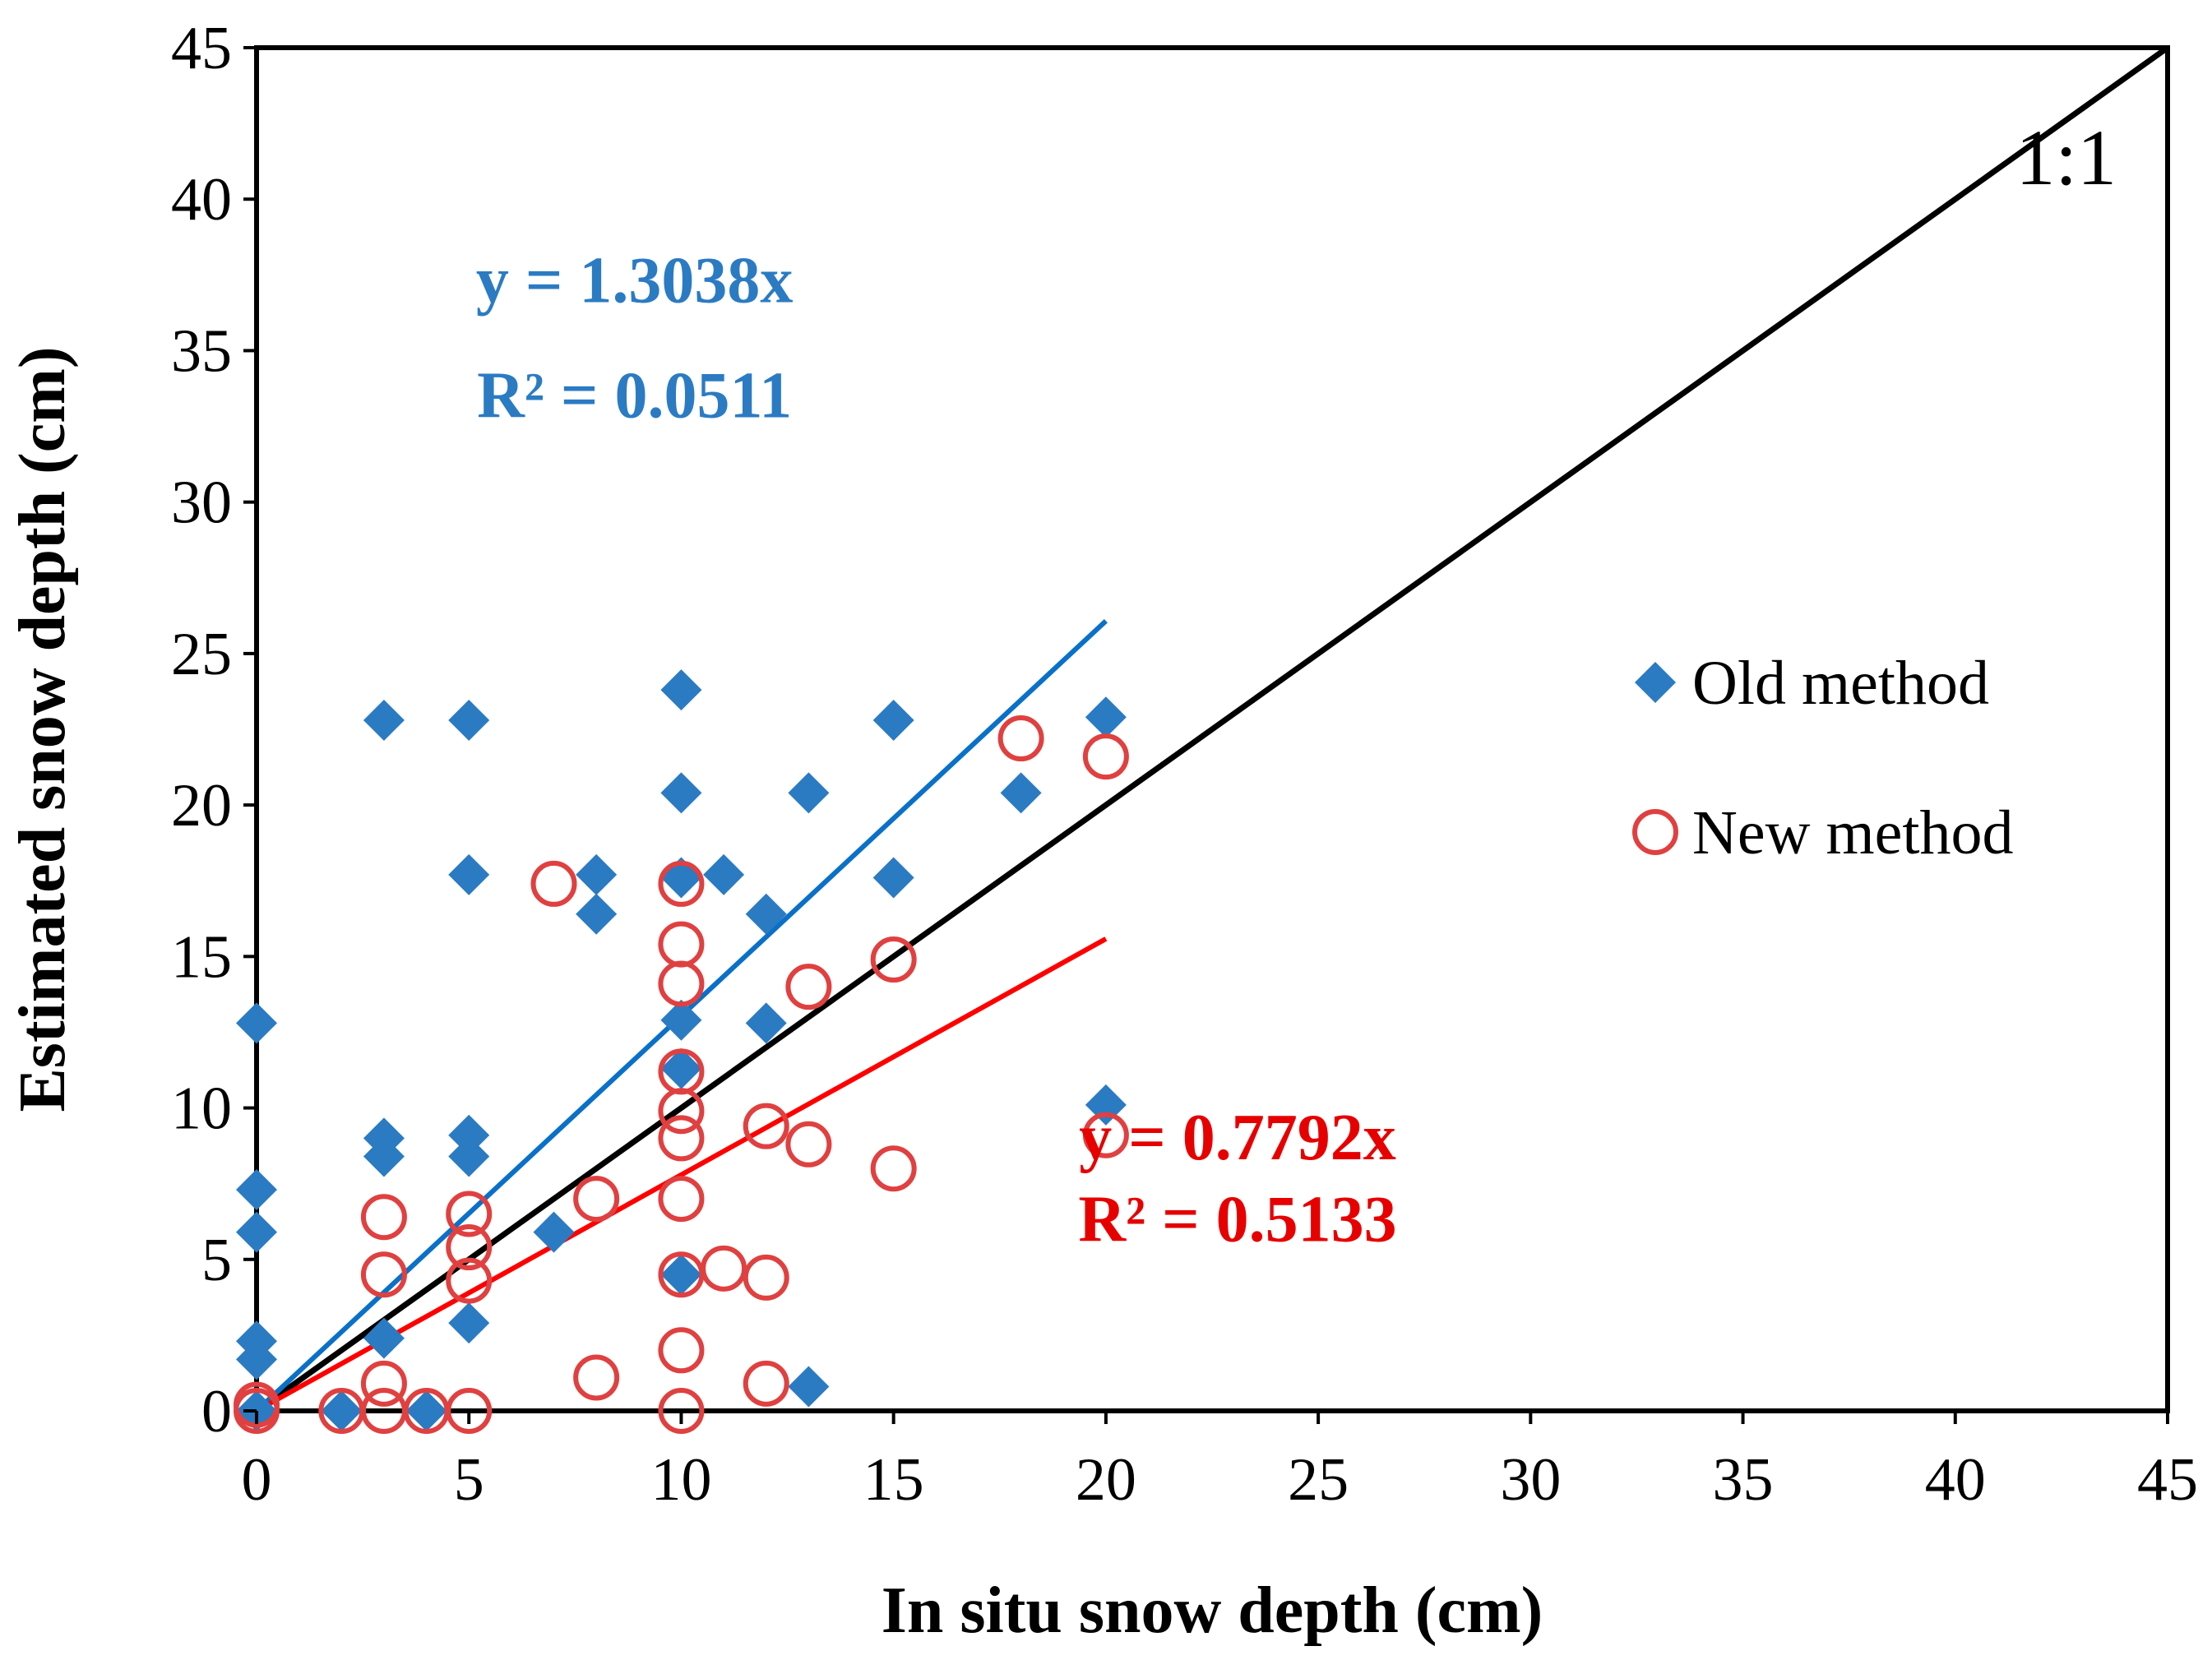 The height and width of the screenshot is (1660, 2212). What do you see at coordinates (634, 396) in the screenshot?
I see `old-method-trendline-r2: R² = 0.0511` at bounding box center [634, 396].